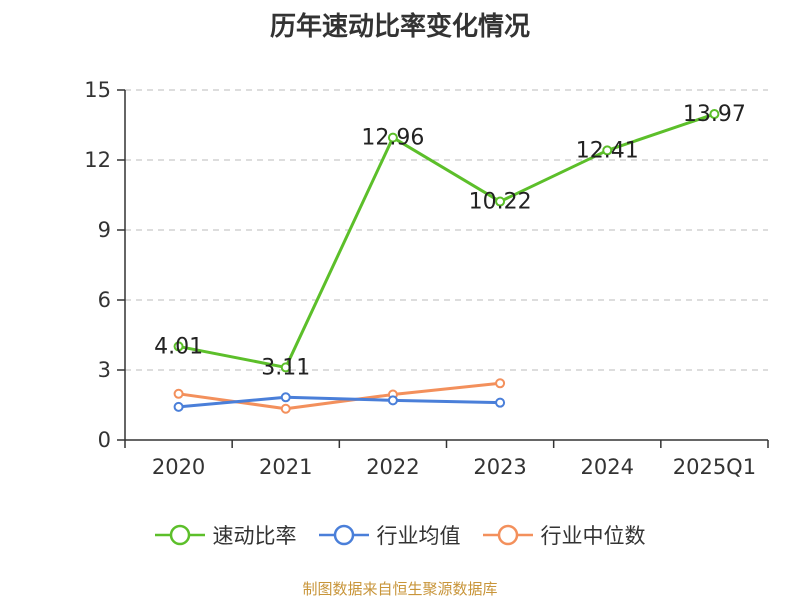 This screenshot has height=600, width=800. What do you see at coordinates (499, 467) in the screenshot?
I see `x-tick-label: 2023` at bounding box center [499, 467].